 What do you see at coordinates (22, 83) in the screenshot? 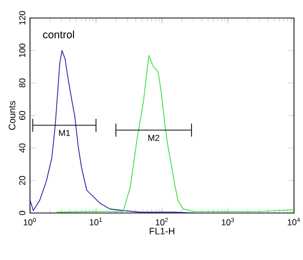
I see `y-tick-label: 80` at bounding box center [22, 83].